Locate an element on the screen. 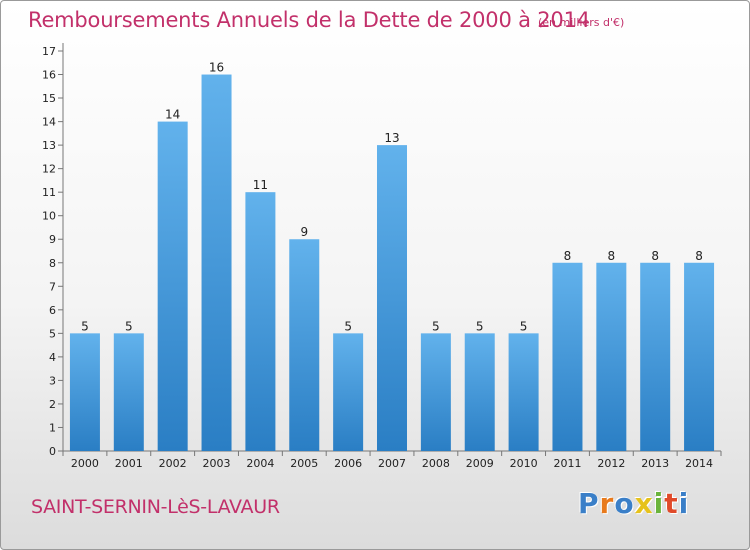 The height and width of the screenshot is (550, 750). y-tick-label: 4 is located at coordinates (52, 357).